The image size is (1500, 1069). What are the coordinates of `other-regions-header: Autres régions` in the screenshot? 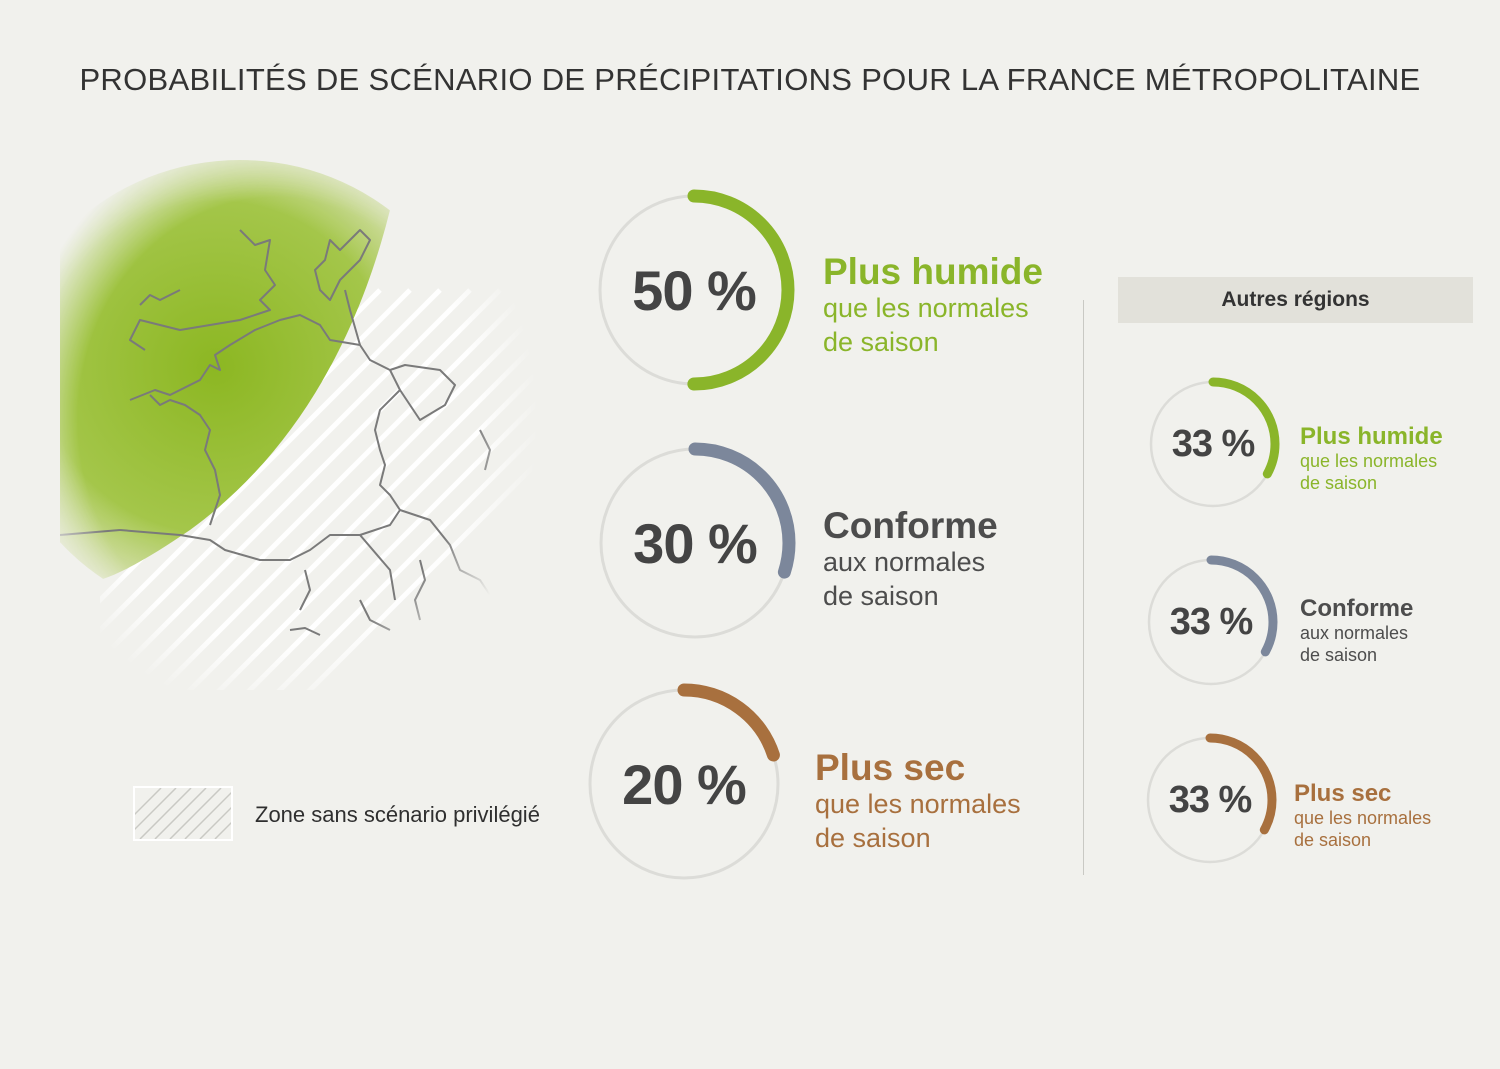 It's located at (1295, 300).